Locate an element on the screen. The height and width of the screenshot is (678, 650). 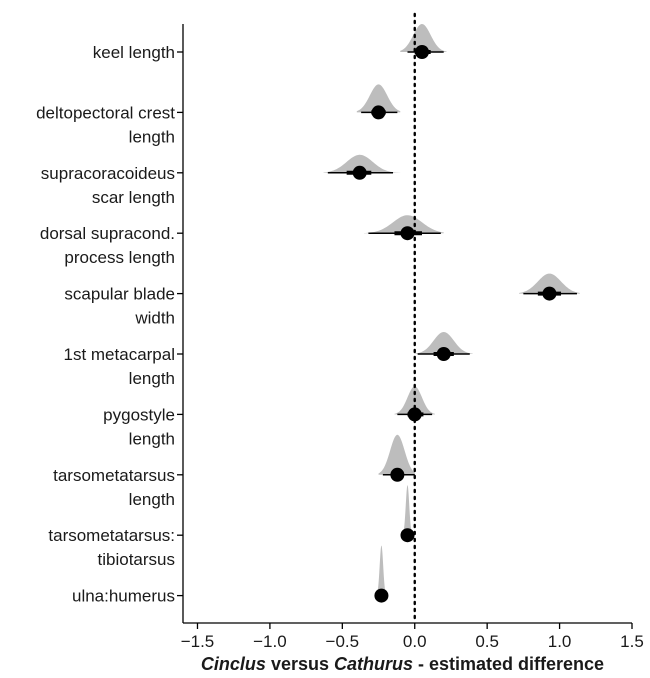
category-label: tarsometatarsus length is located at coordinates (114, 487).